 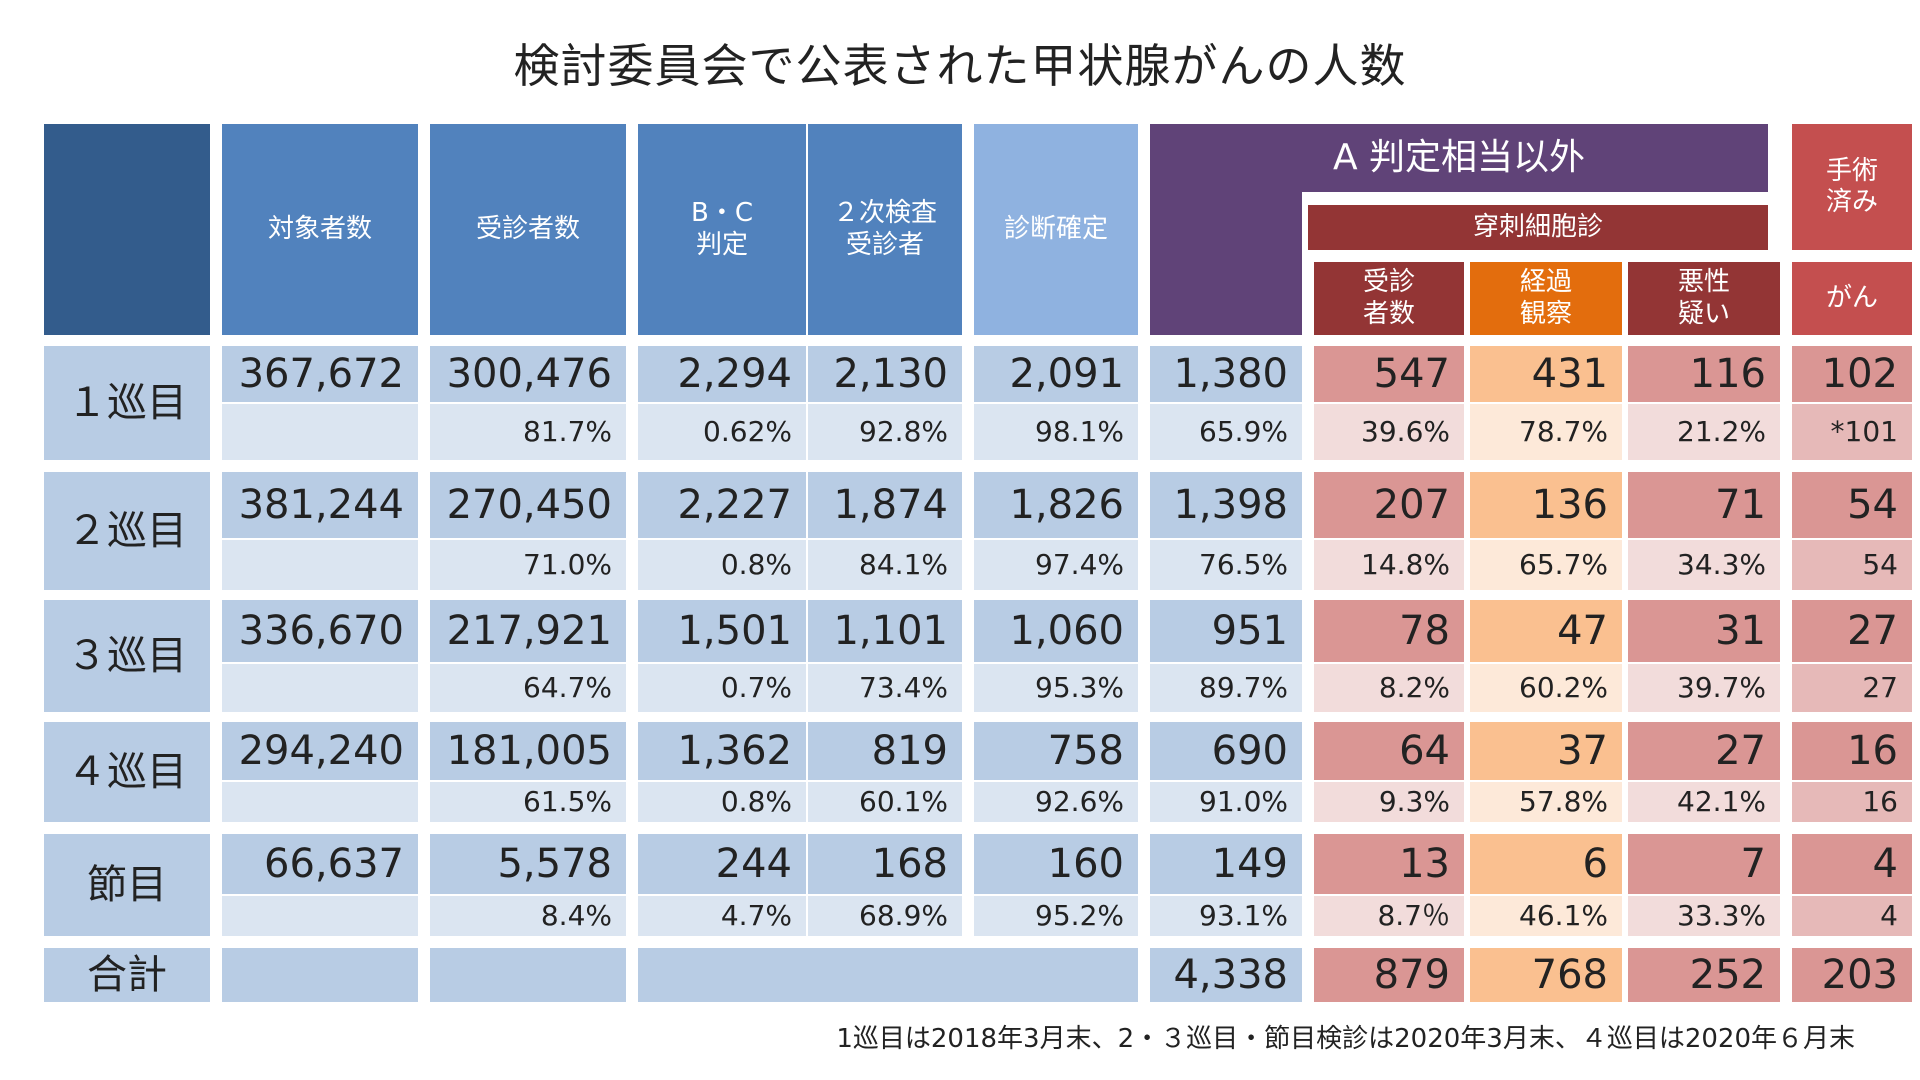 What do you see at coordinates (885, 864) in the screenshot?
I see `cell-second: 168` at bounding box center [885, 864].